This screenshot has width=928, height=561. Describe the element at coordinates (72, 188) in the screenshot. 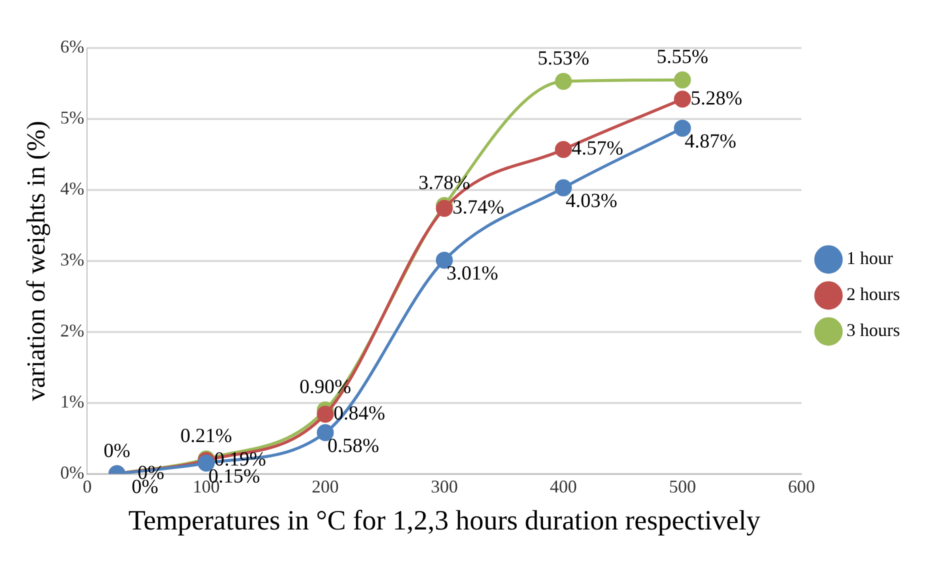

I see `y-tick-label: 4%` at that location.